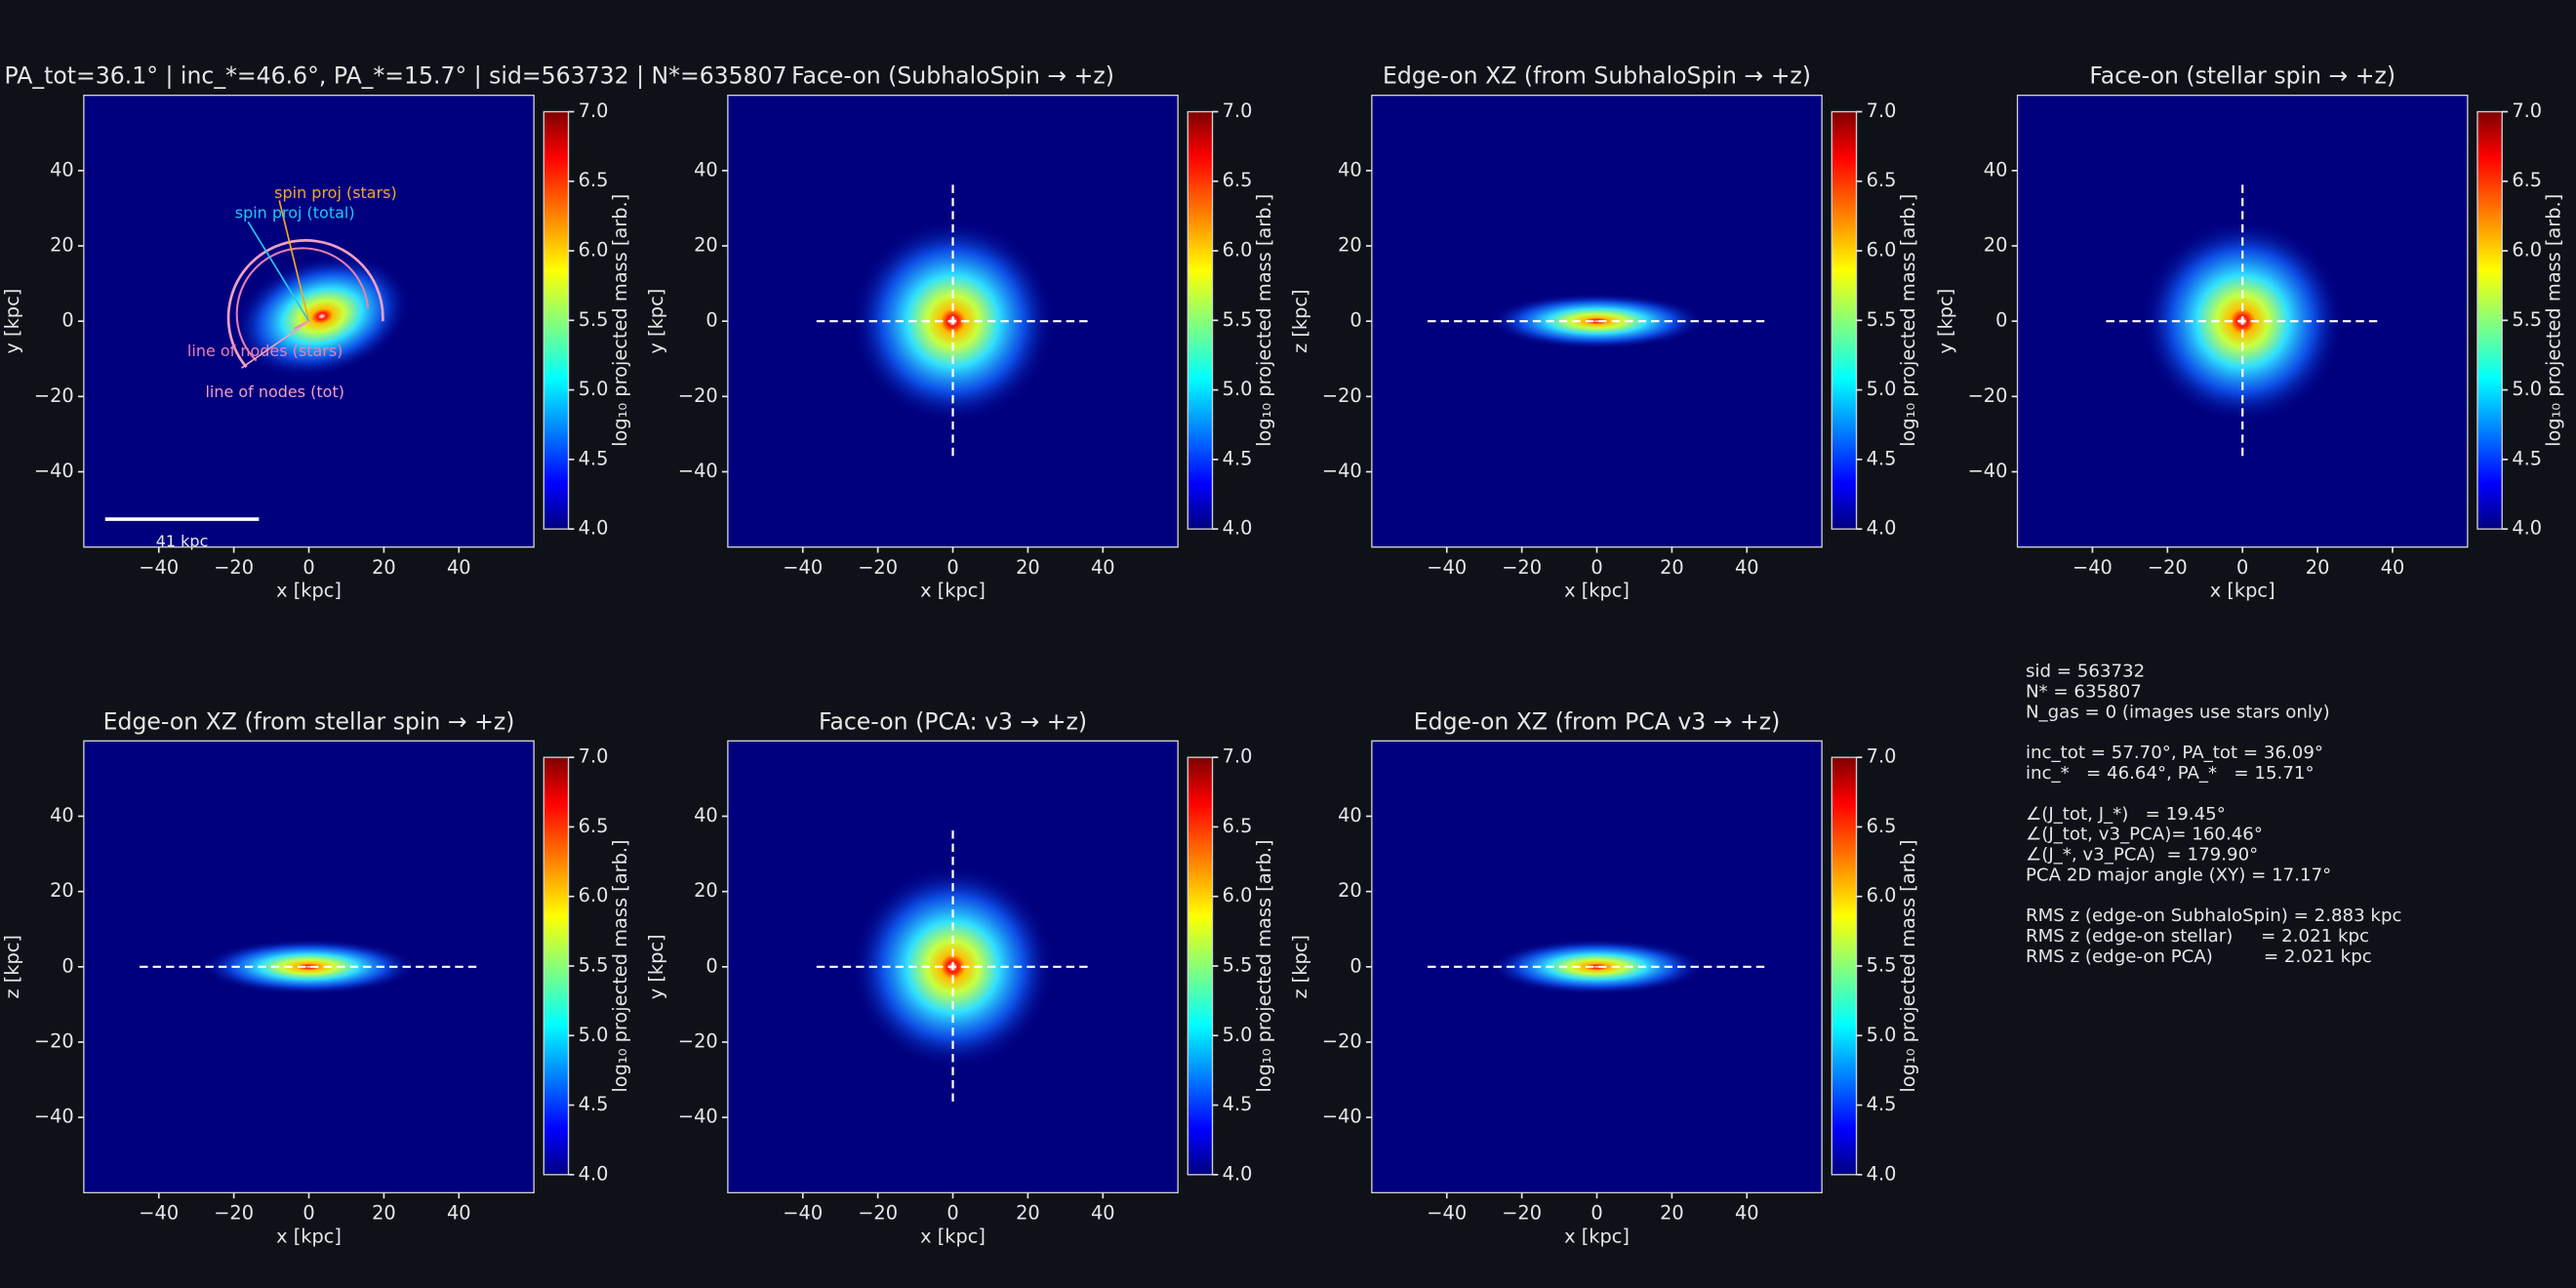 Image resolution: width=2576 pixels, height=1288 pixels. I want to click on panel-title: Face-on (SubhaloSpin → +z), so click(952, 76).